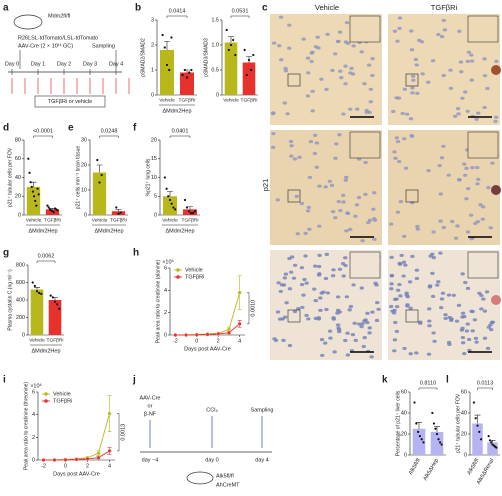 This screenshot has height=496, width=502. What do you see at coordinates (262, 410) in the screenshot?
I see `step-label: Sampling` at bounding box center [262, 410].